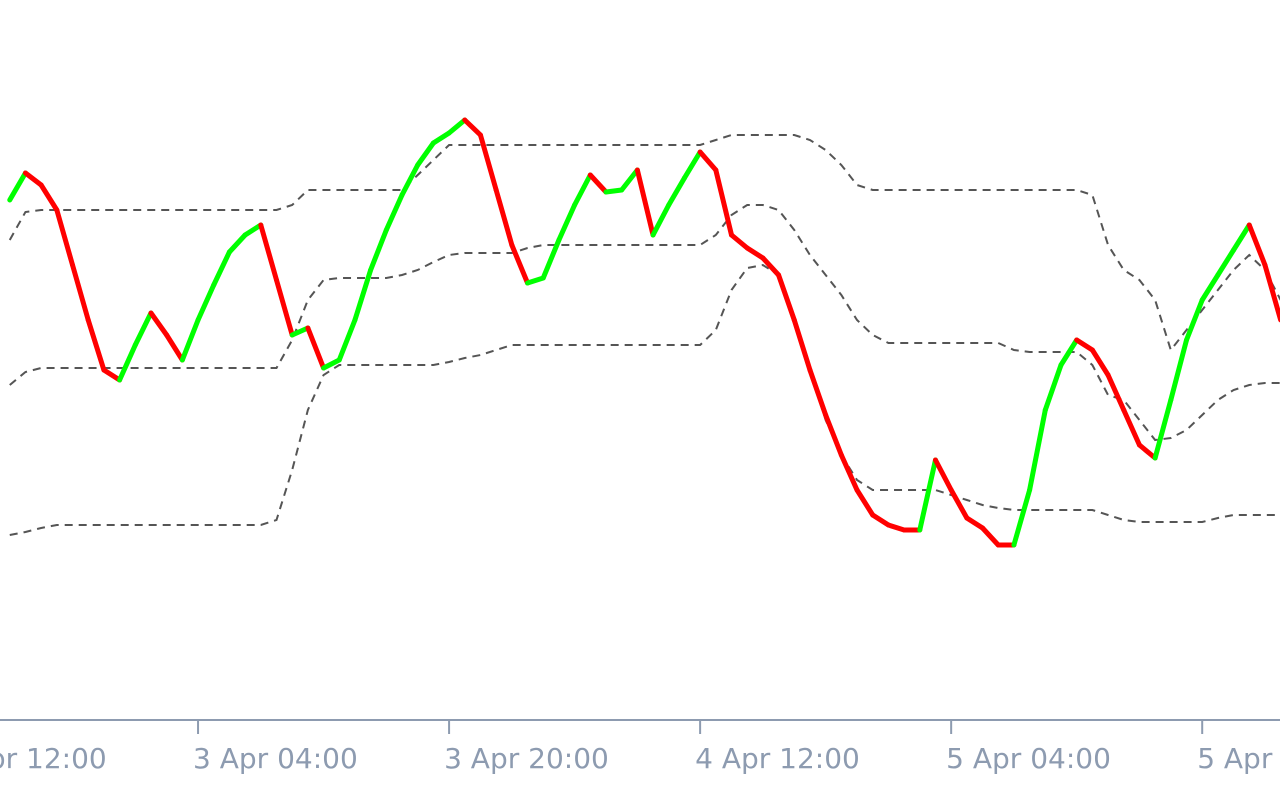  What do you see at coordinates (1028, 758) in the screenshot?
I see `x-tick-label: 5 Apr 04:00` at bounding box center [1028, 758].